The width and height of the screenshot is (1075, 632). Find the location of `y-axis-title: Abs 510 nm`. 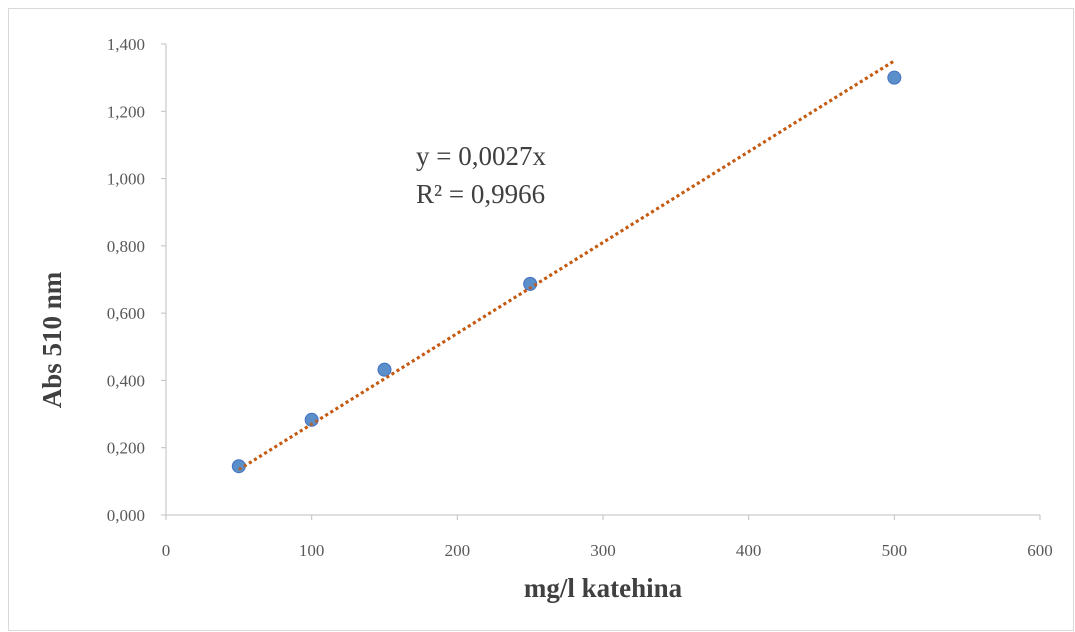

y-axis-title: Abs 510 nm is located at coordinates (52, 339).